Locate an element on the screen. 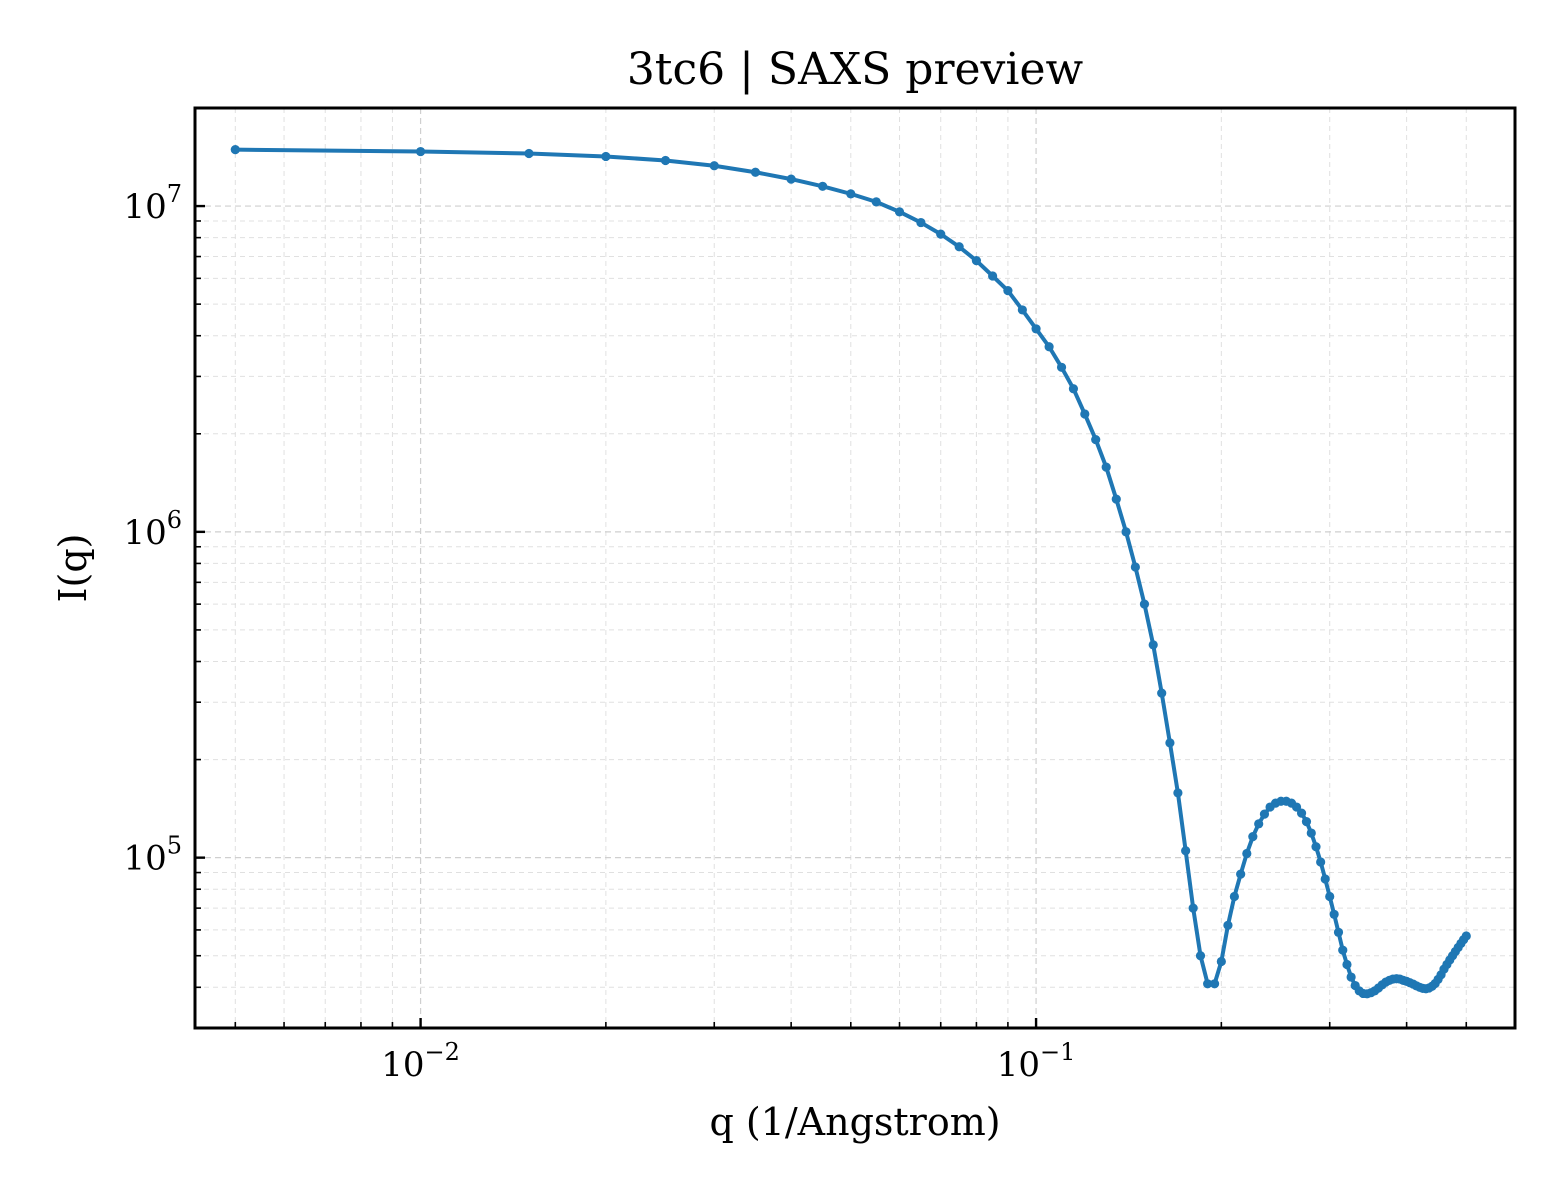  y-tick-label: 10⁵ is located at coordinates (152, 855).